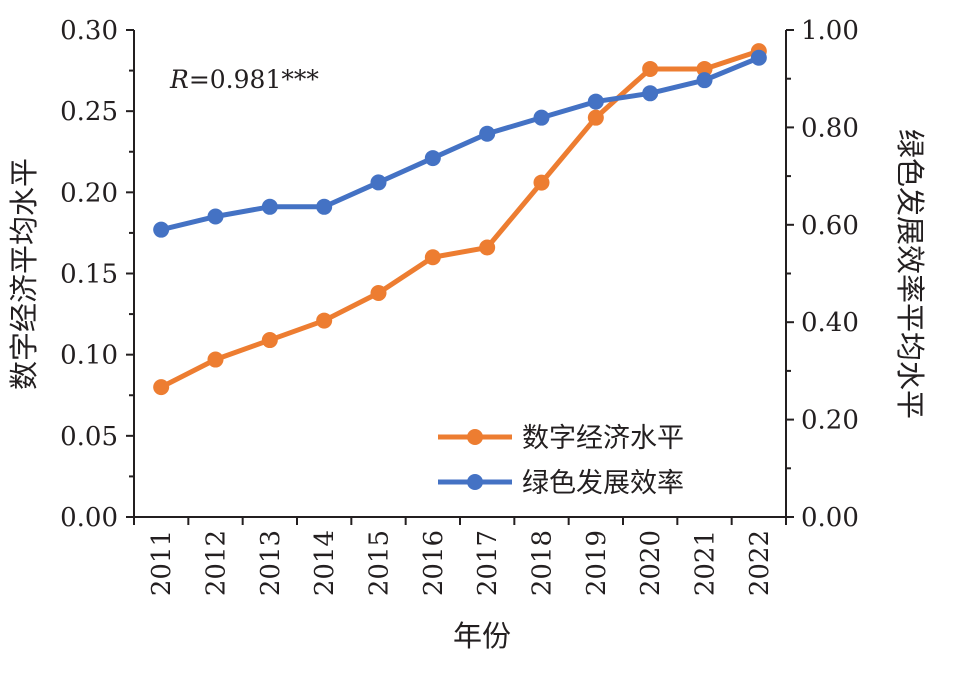 The height and width of the screenshot is (693, 972). What do you see at coordinates (271, 563) in the screenshot?
I see `x-tick-label: 2013` at bounding box center [271, 563].